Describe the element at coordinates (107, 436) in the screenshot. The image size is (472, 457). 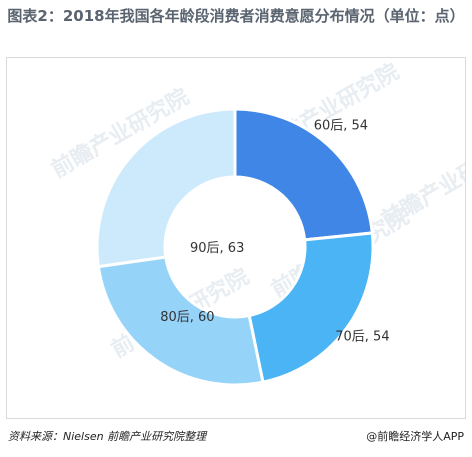
I see `source-note: 资料来源：Nielsen 前瞻产业研究院整理` at that location.